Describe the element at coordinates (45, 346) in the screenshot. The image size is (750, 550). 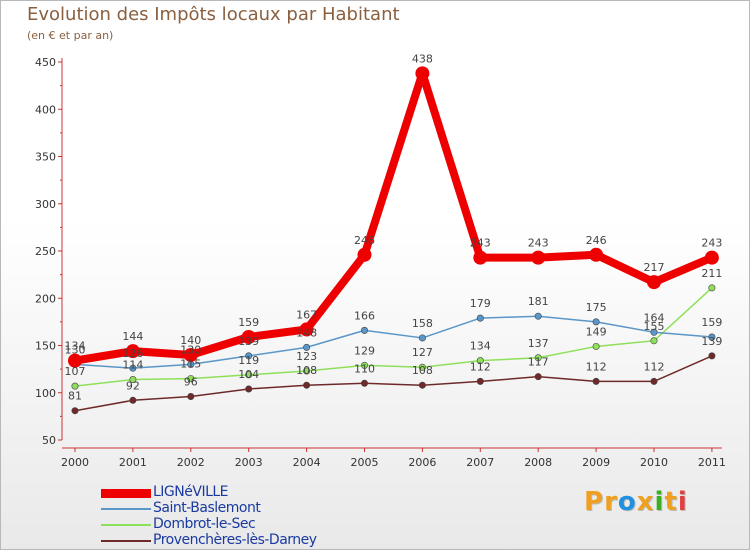
I see `y-tick-label: 150` at that location.